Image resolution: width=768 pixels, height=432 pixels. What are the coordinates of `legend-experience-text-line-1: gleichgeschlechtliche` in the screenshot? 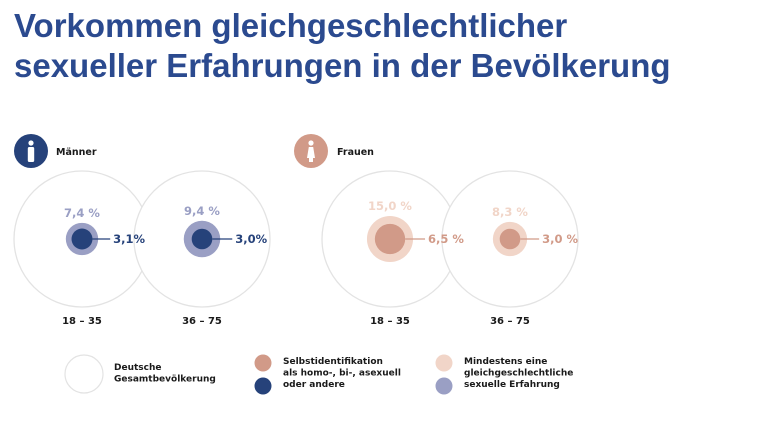 It's located at (518, 374).